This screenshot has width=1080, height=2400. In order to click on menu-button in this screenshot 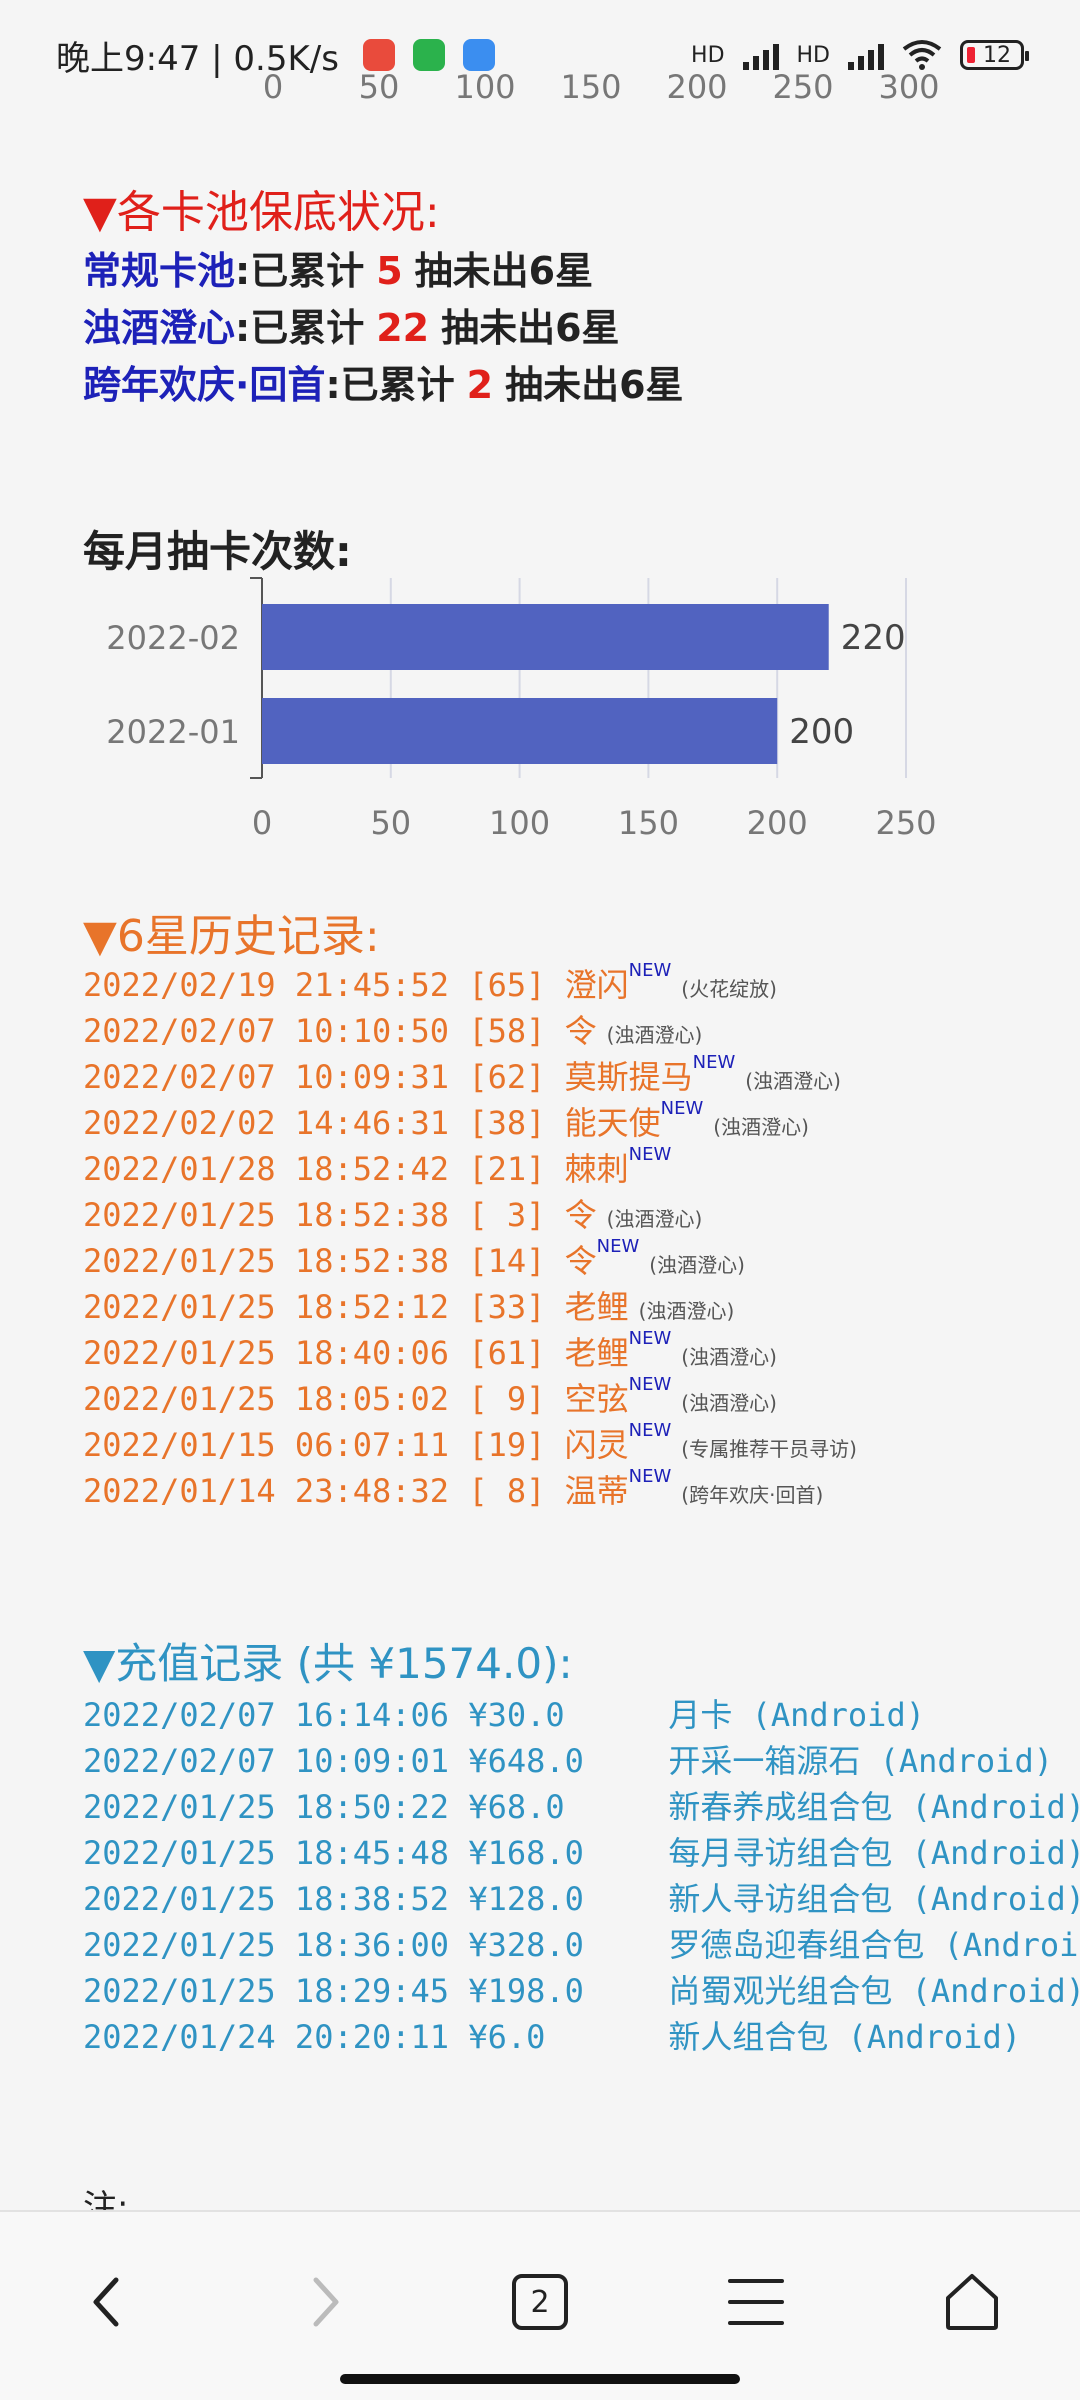, I will do `click(756, 2302)`.